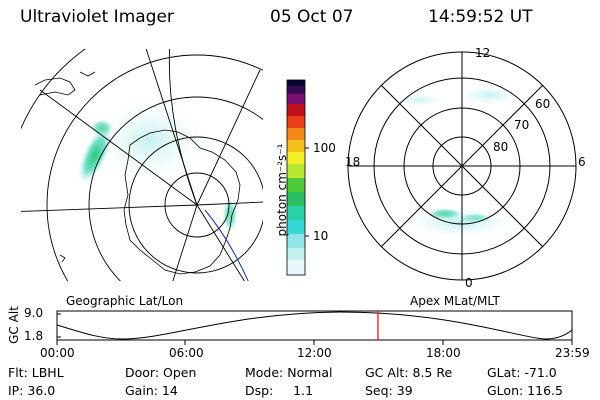  Describe the element at coordinates (324, 148) in the screenshot. I see `colorbar-tick-100: 100` at that location.